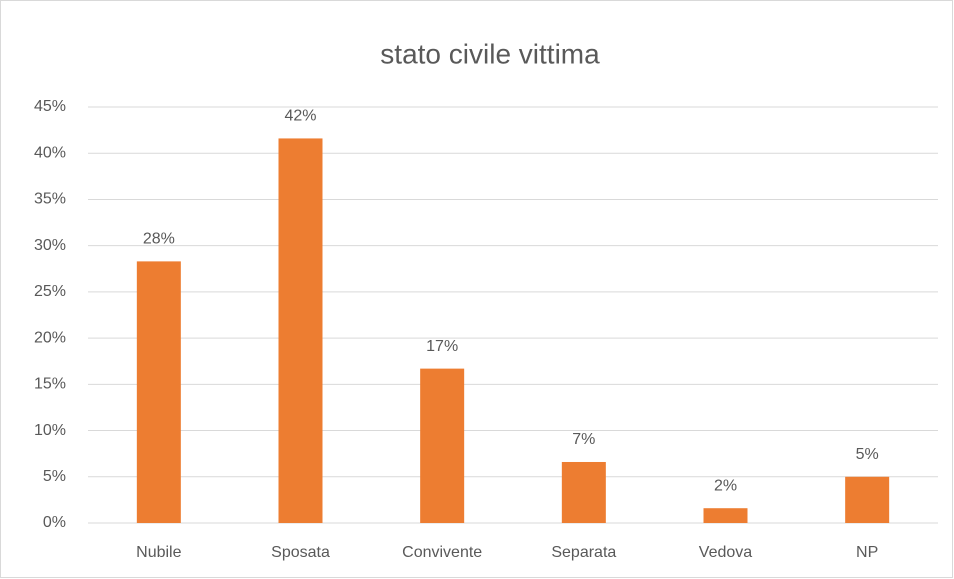  Describe the element at coordinates (50, 291) in the screenshot. I see `y-tick-label: 25%` at that location.